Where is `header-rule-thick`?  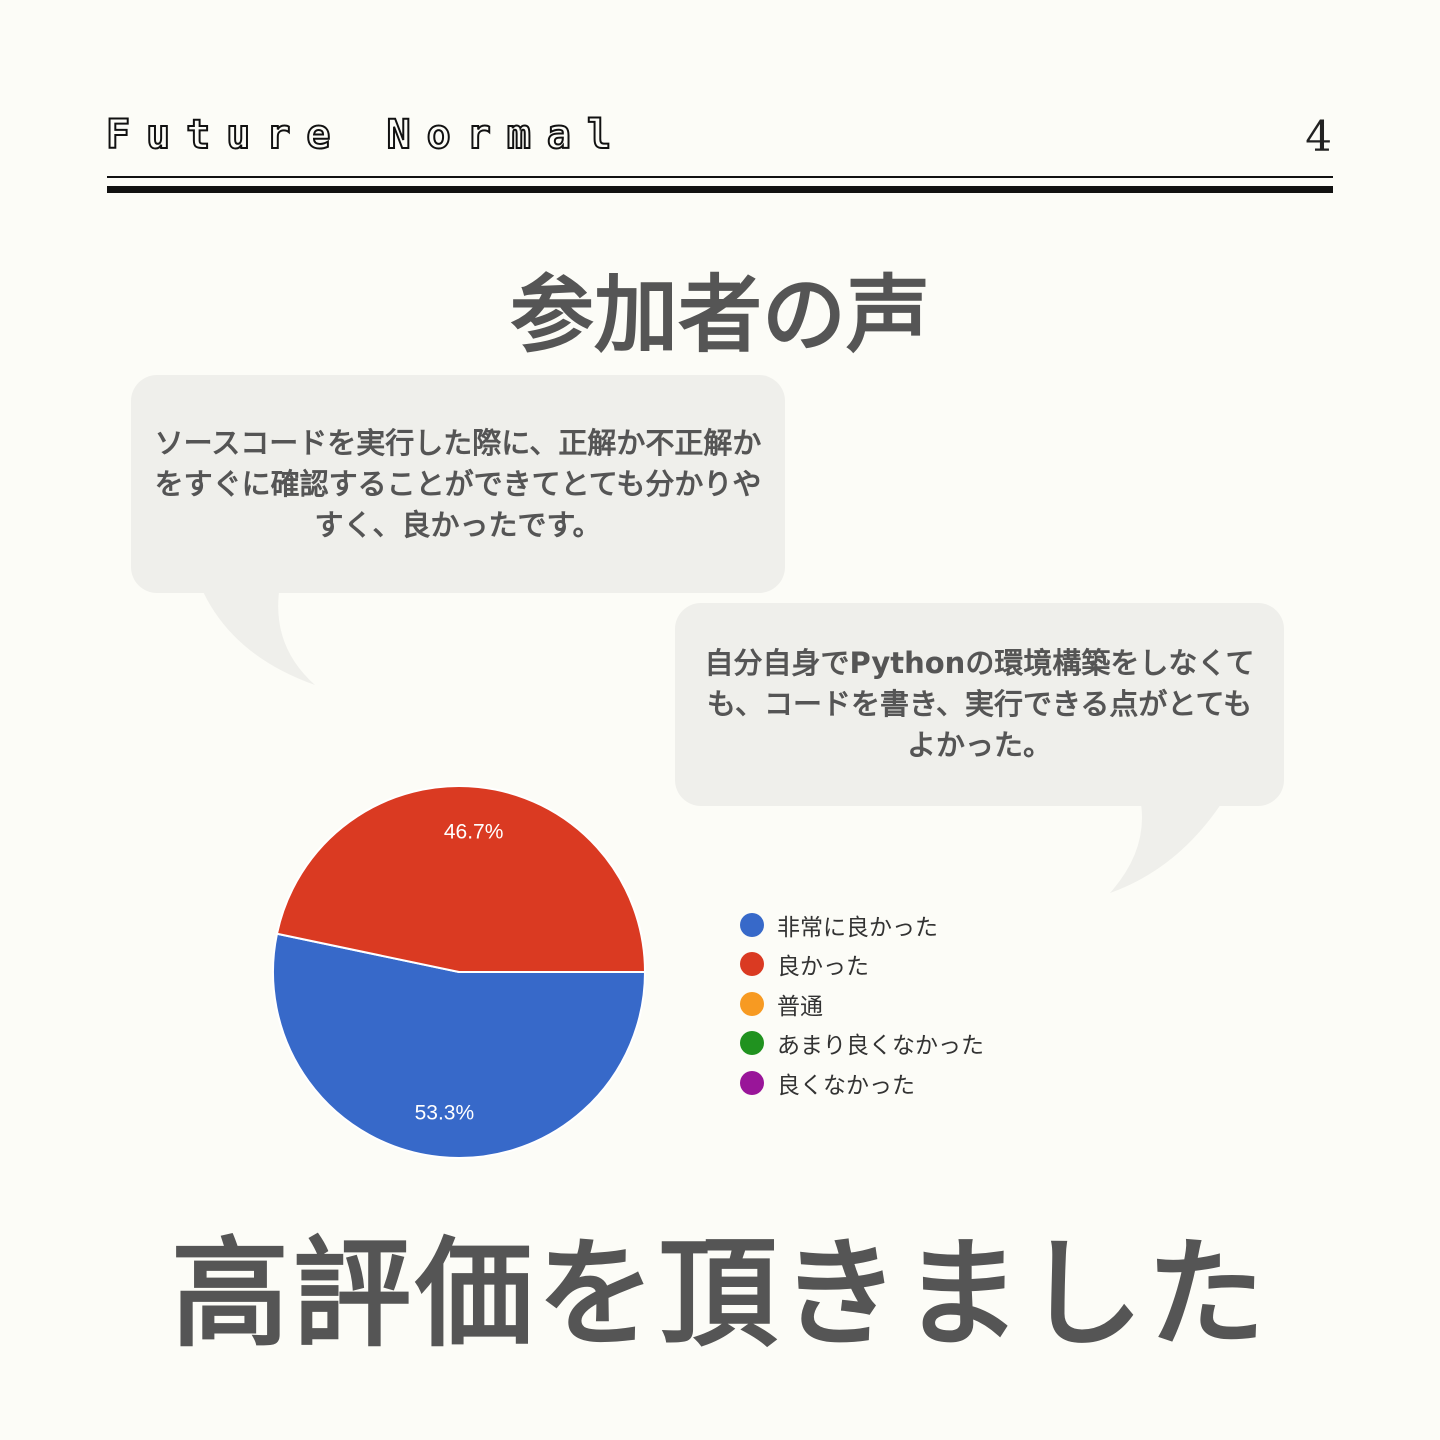
header-rule-thick is located at coordinates (720, 189).